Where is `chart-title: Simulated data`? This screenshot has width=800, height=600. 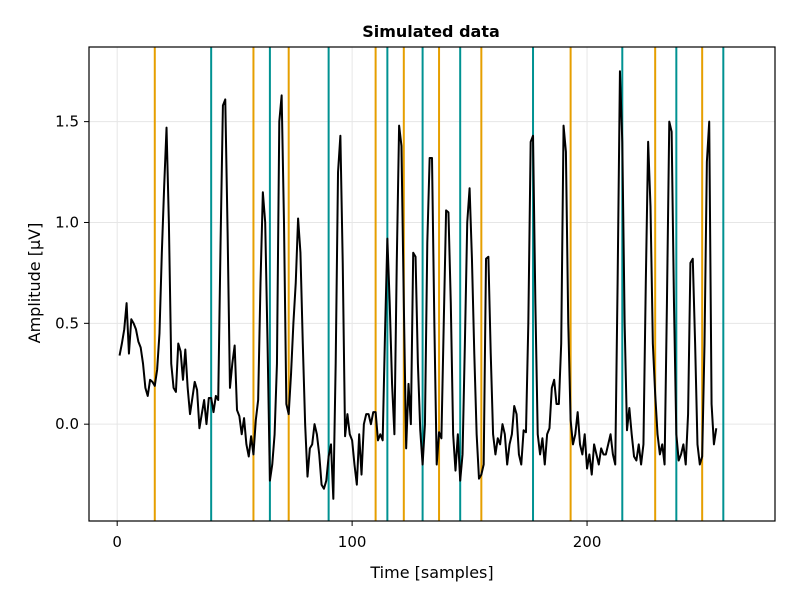 chart-title: Simulated data is located at coordinates (431, 31).